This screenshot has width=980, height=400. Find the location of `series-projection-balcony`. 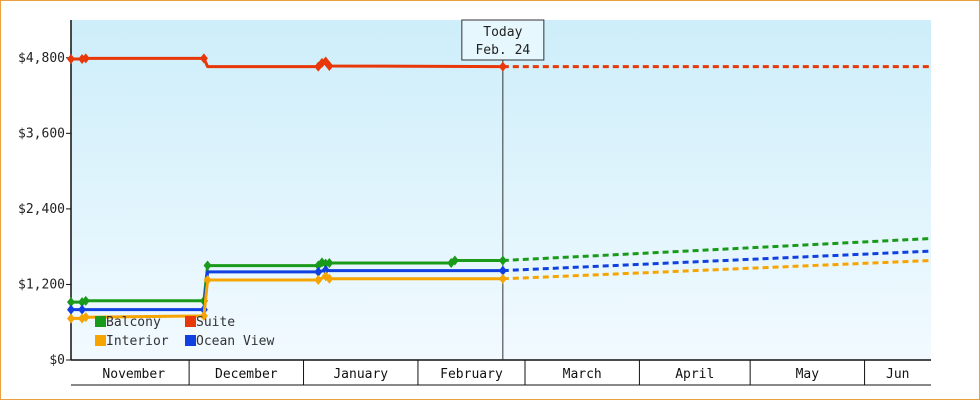

series-projection-balcony is located at coordinates (717, 249).